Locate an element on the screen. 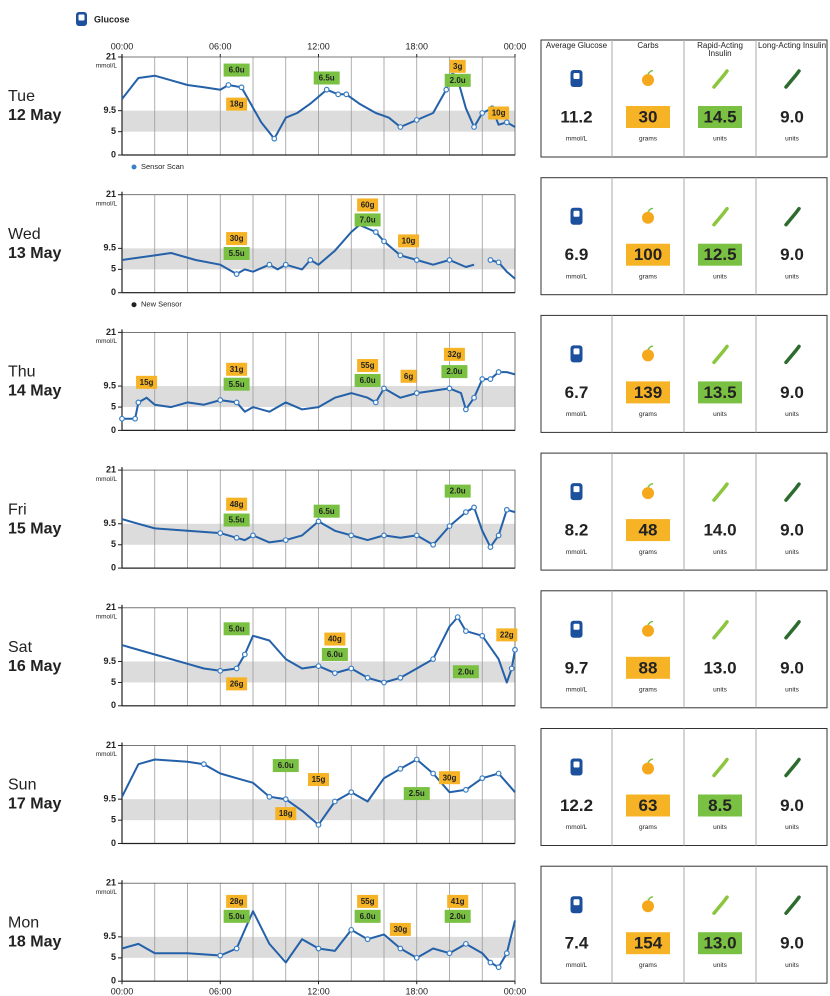 This screenshot has height=996, width=830. summary-value: 100 is located at coordinates (648, 254).